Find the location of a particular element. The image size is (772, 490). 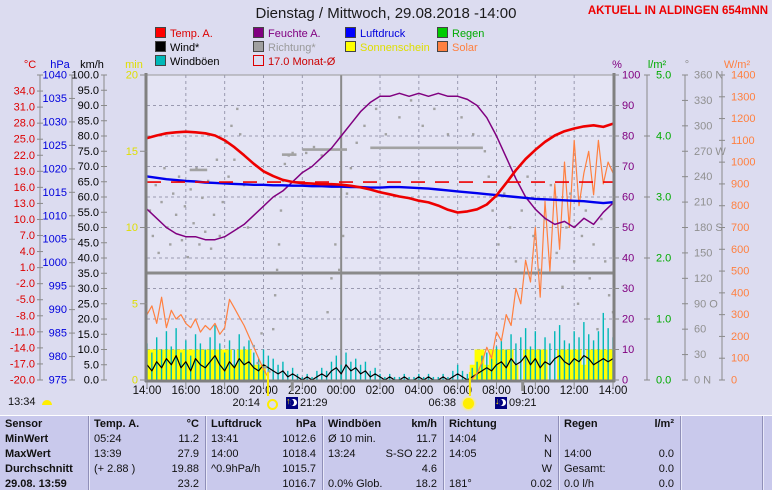

axis-tick-label-pct: 90 is located at coordinates (628, 106).